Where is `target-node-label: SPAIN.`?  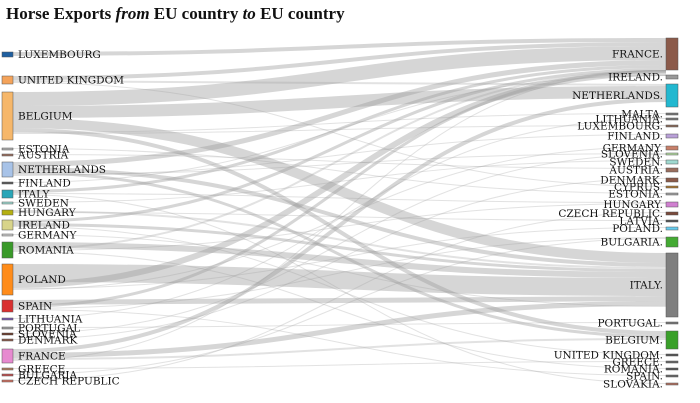 target-node-label: SPAIN. is located at coordinates (644, 377).